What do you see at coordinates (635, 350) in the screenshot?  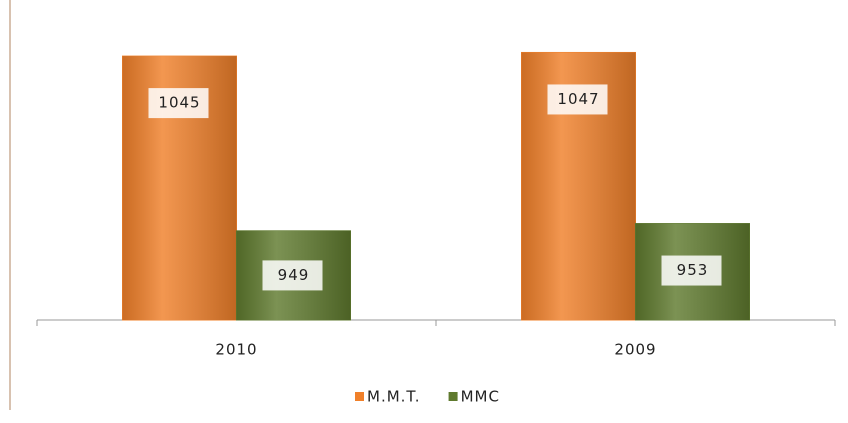 I see `x-tick-label: 2009` at bounding box center [635, 350].